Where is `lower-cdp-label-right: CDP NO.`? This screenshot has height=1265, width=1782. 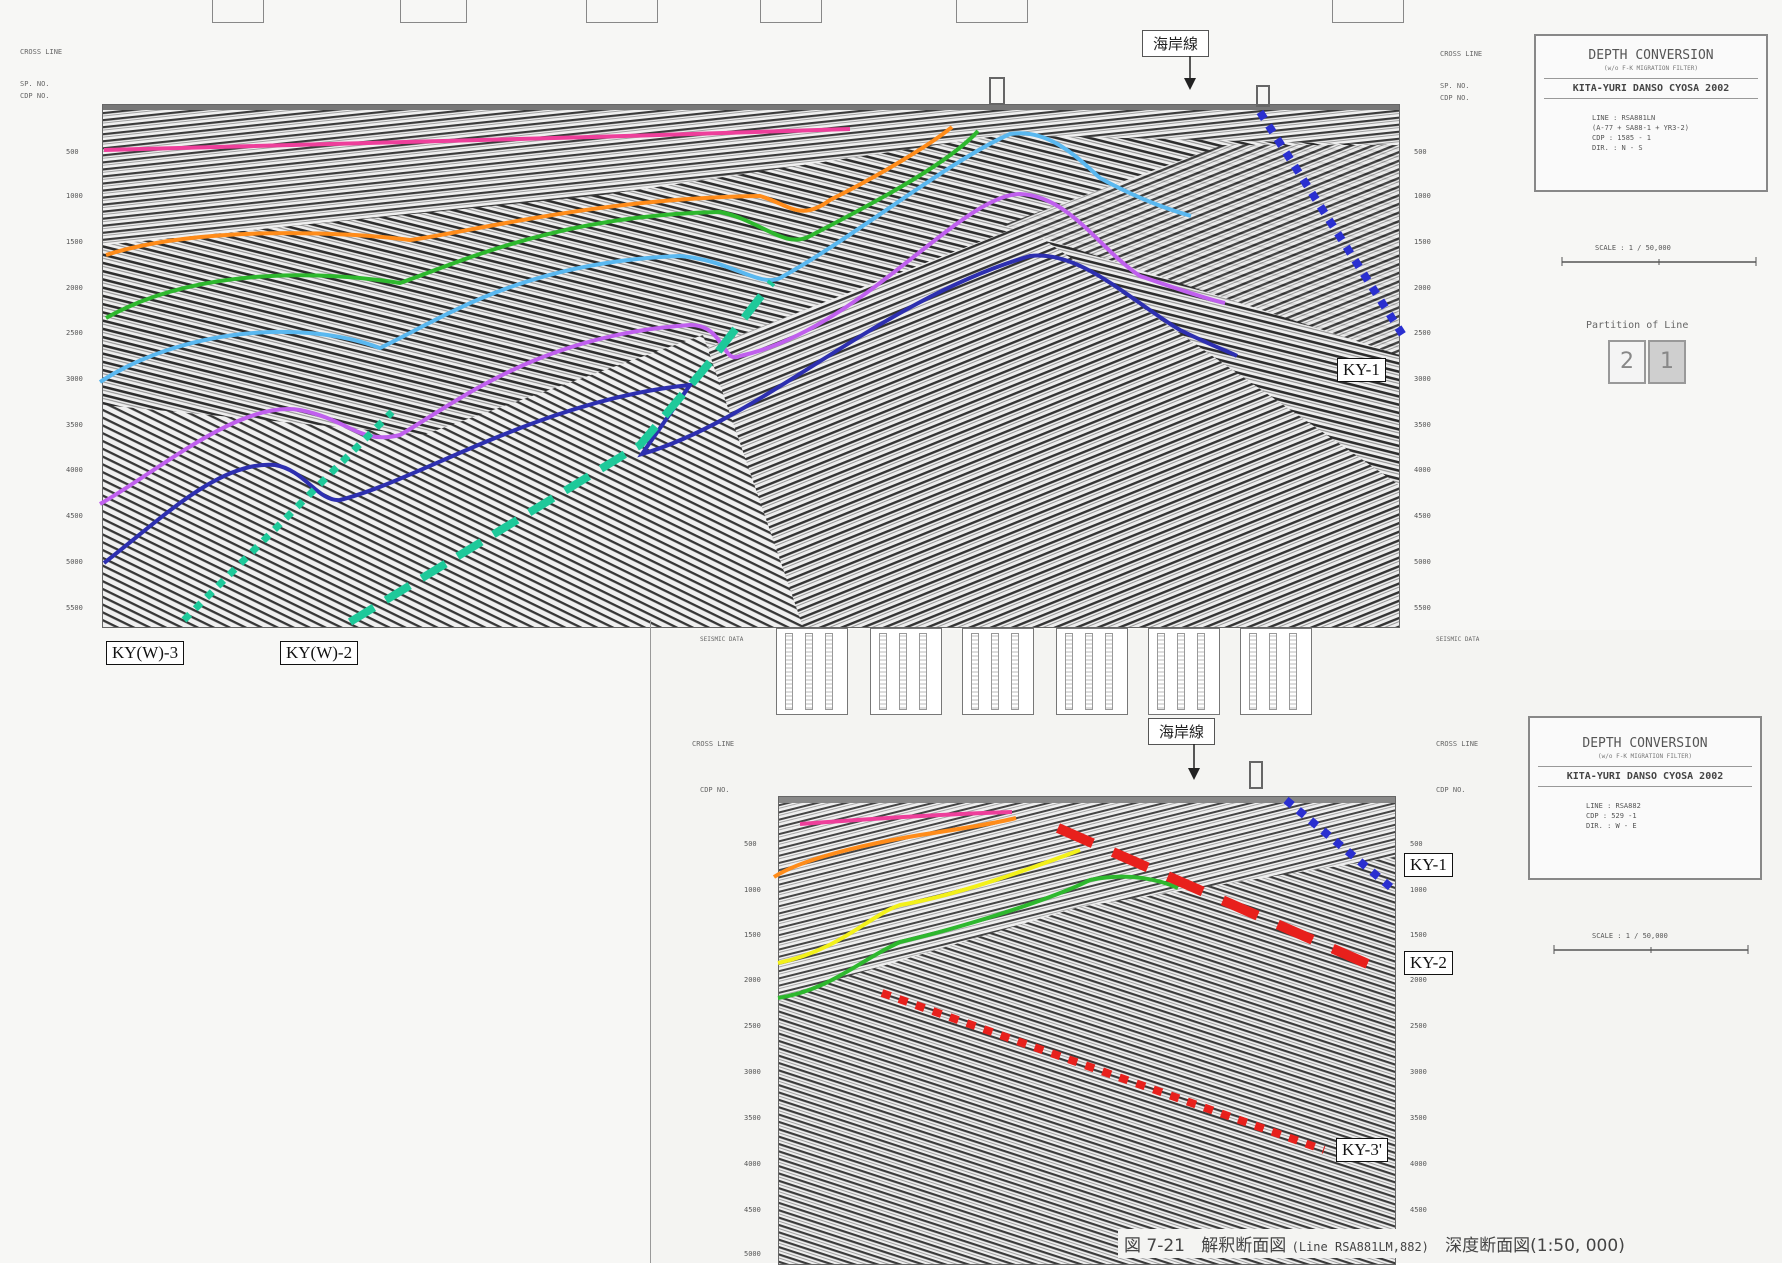 lower-cdp-label-right: CDP NO. is located at coordinates (1451, 790).